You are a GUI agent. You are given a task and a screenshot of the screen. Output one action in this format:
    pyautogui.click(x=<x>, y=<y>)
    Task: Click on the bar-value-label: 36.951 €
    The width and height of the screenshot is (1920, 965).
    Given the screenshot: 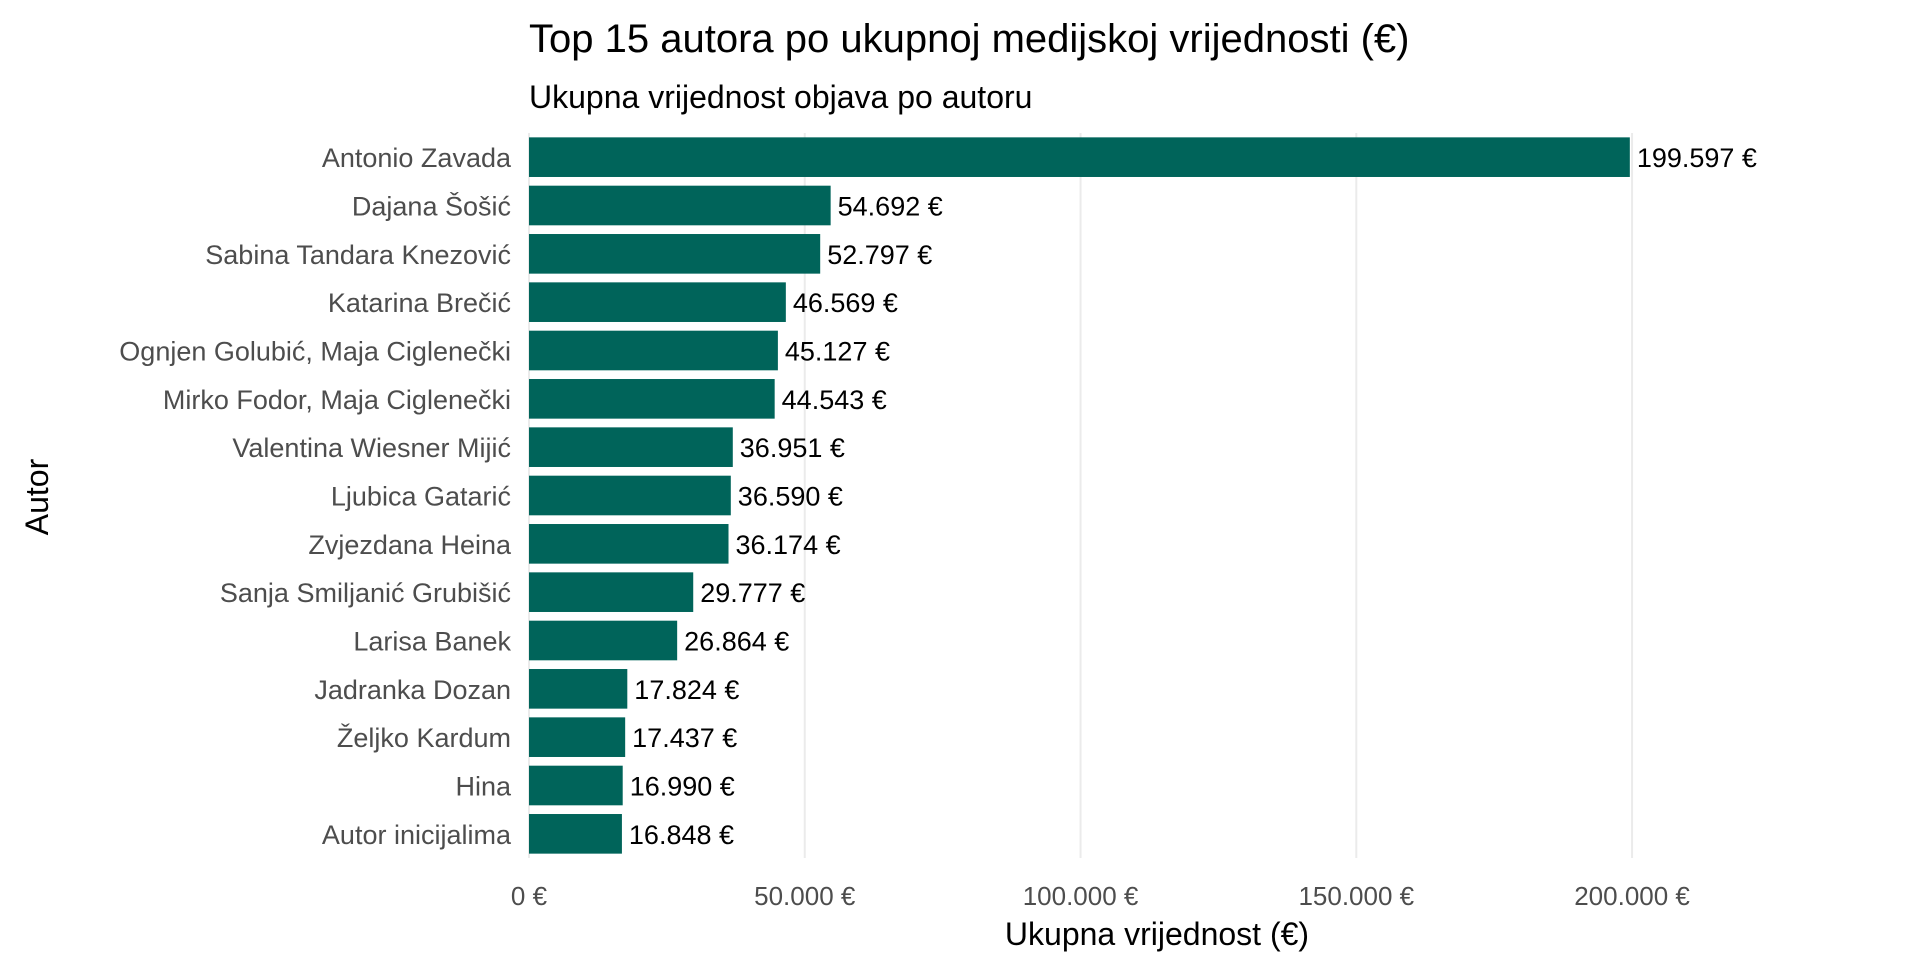 What is the action you would take?
    pyautogui.click(x=792, y=448)
    